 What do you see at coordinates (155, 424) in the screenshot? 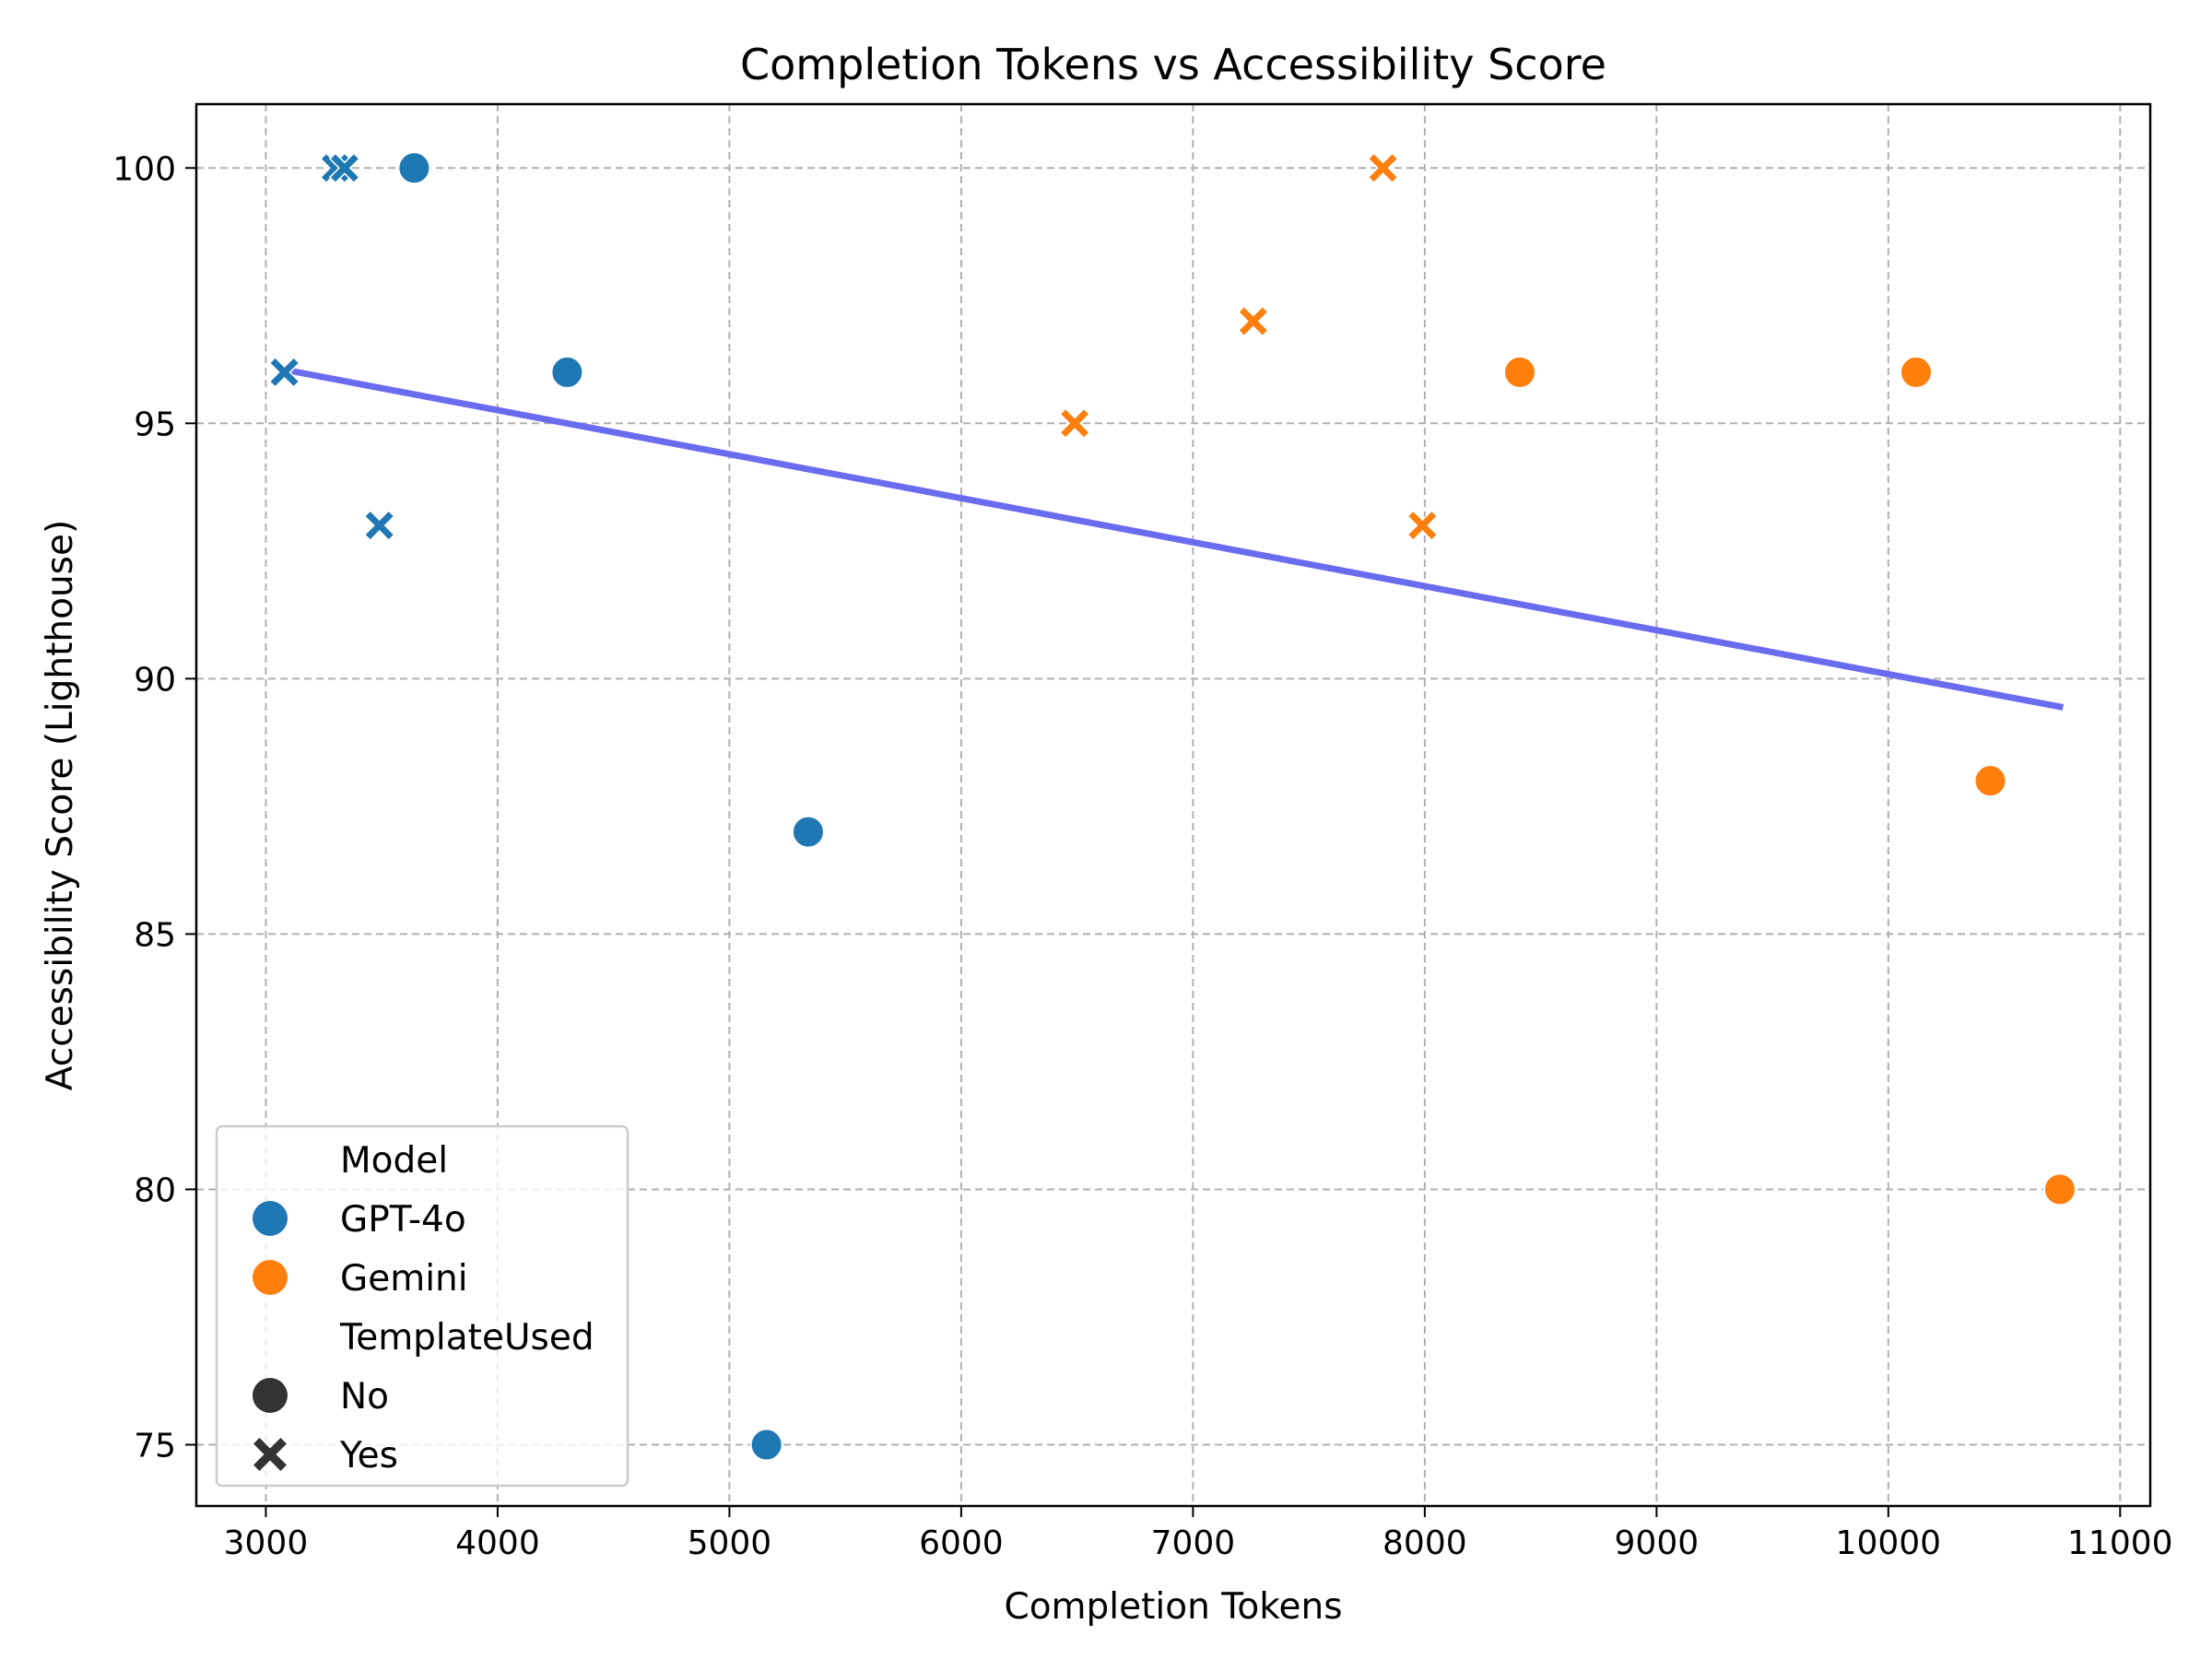
I see `y-tick-label: 95` at bounding box center [155, 424].